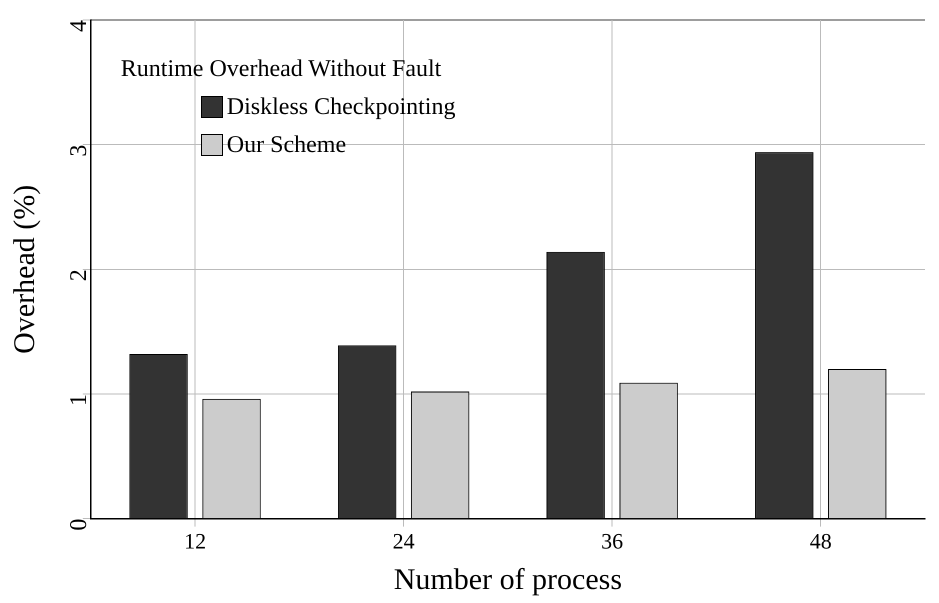  What do you see at coordinates (79, 26) in the screenshot?
I see `y-tick-label: 4` at bounding box center [79, 26].